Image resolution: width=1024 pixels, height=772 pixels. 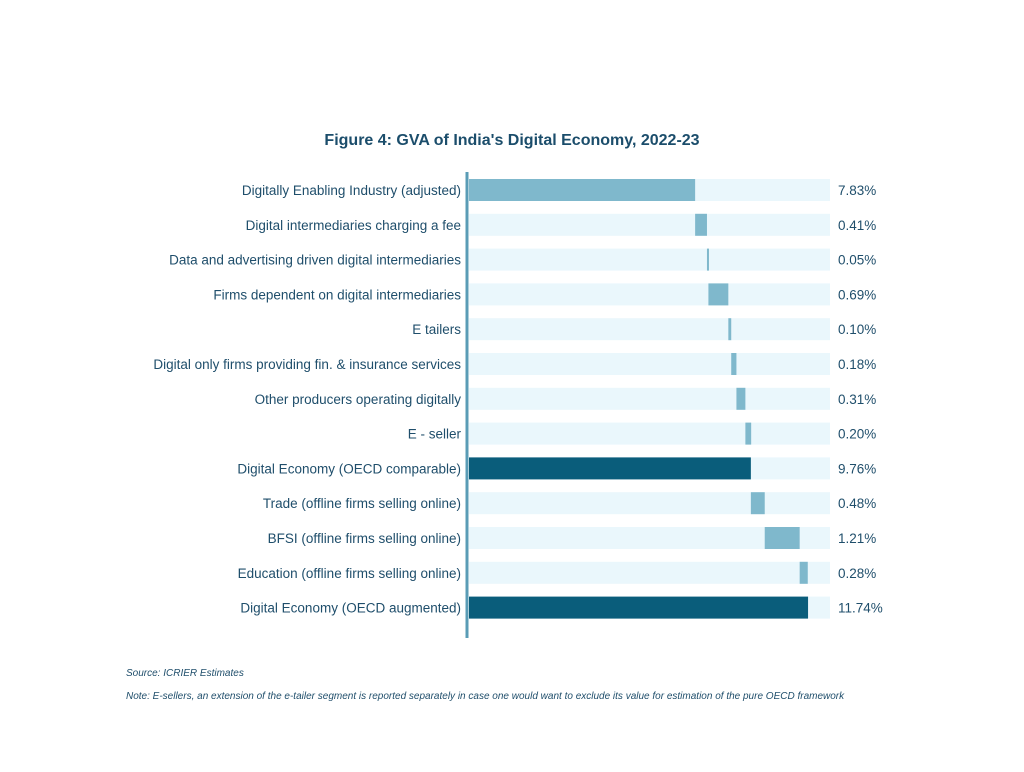 What do you see at coordinates (857, 538) in the screenshot?
I see `value-label: 1.21%` at bounding box center [857, 538].